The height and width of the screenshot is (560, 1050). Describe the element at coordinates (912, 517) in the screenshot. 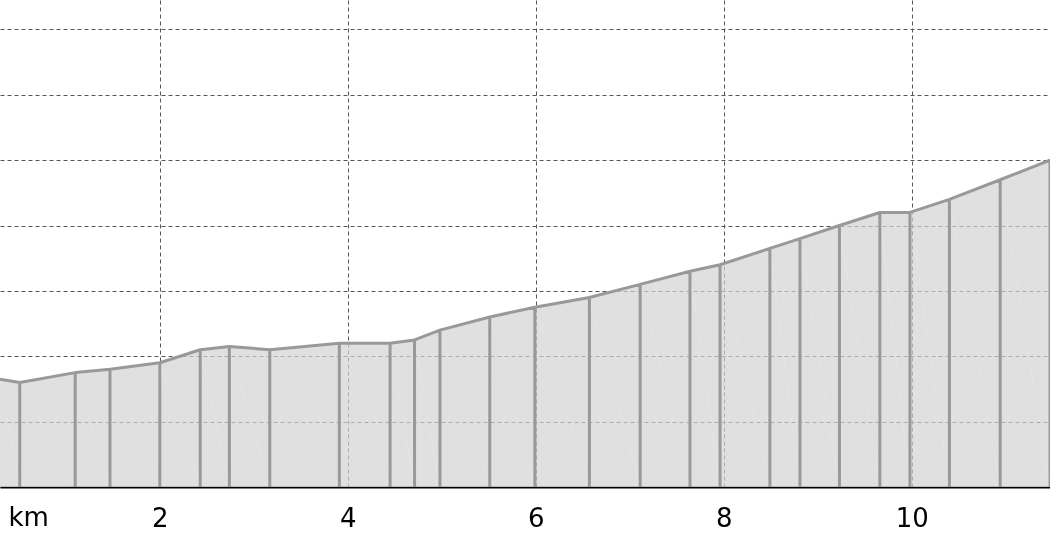

I see `x-tick-label: 10` at that location.